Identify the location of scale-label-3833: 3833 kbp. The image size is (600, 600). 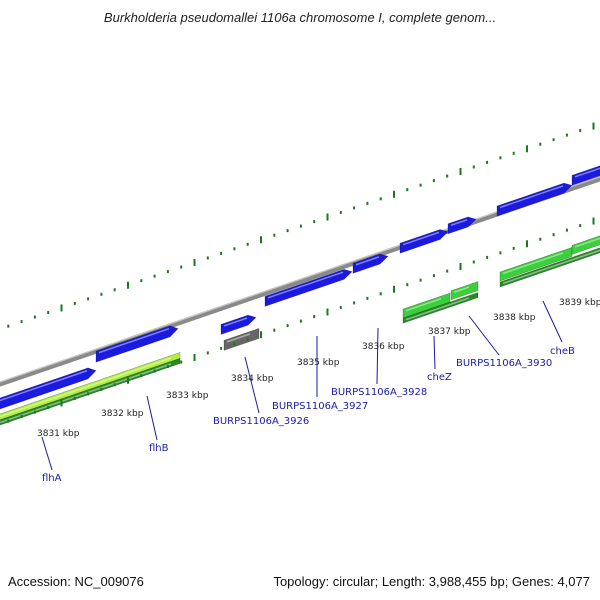
(187, 396).